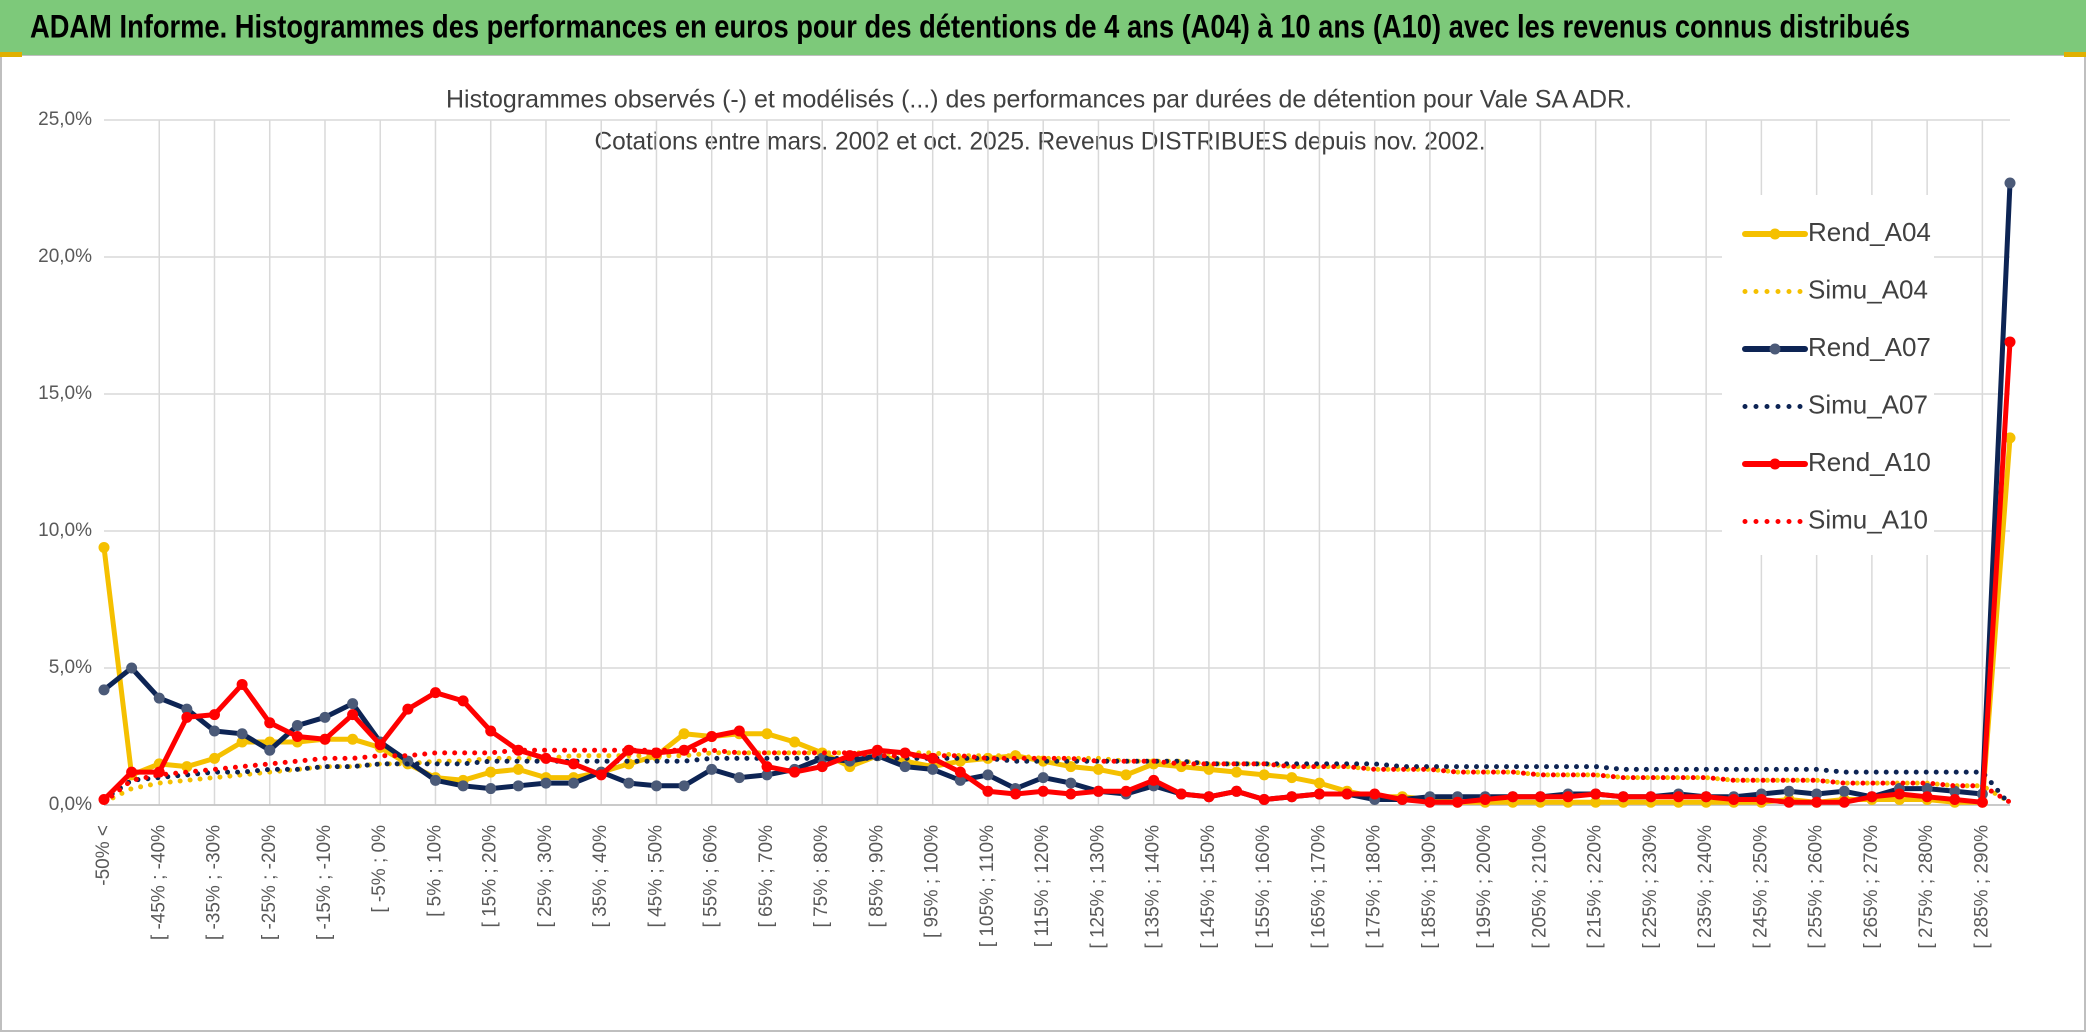  I want to click on legend-box, so click(1828, 375).